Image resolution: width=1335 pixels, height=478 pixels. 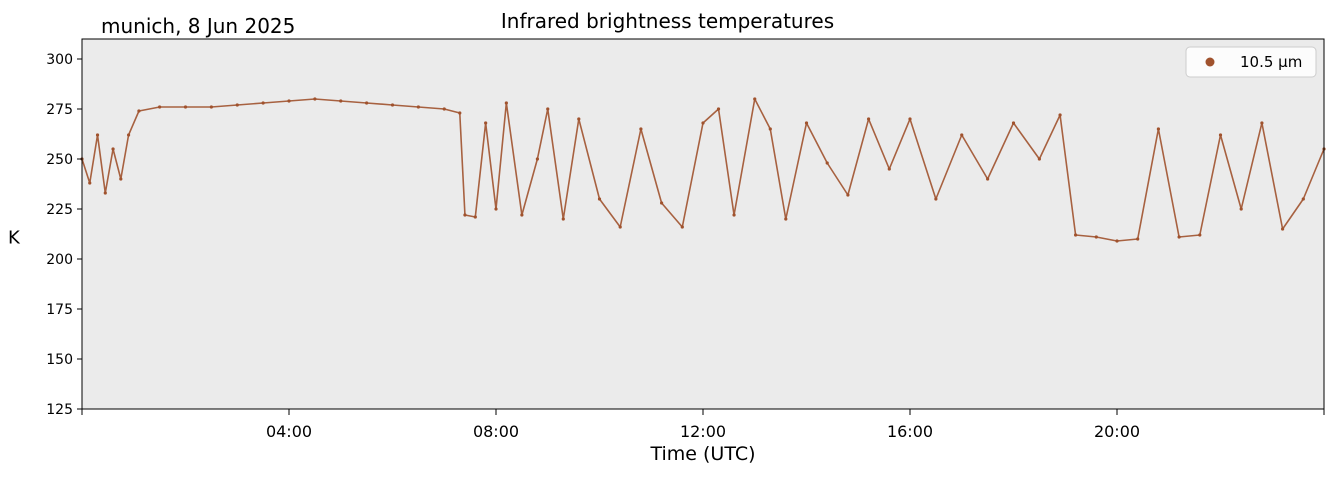 What do you see at coordinates (59, 160) in the screenshot?
I see `y-tick-label: 250` at bounding box center [59, 160].